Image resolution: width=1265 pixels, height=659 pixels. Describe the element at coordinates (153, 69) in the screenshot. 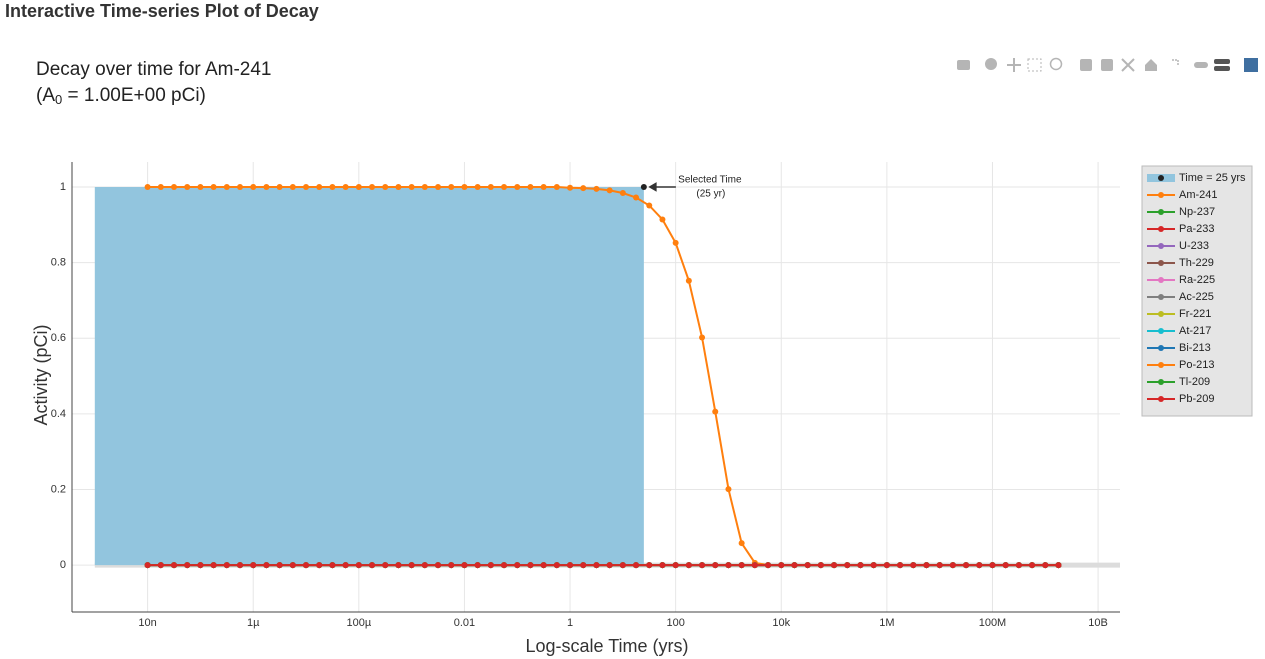

I see `chart-title: Decay over time for Am-241` at that location.